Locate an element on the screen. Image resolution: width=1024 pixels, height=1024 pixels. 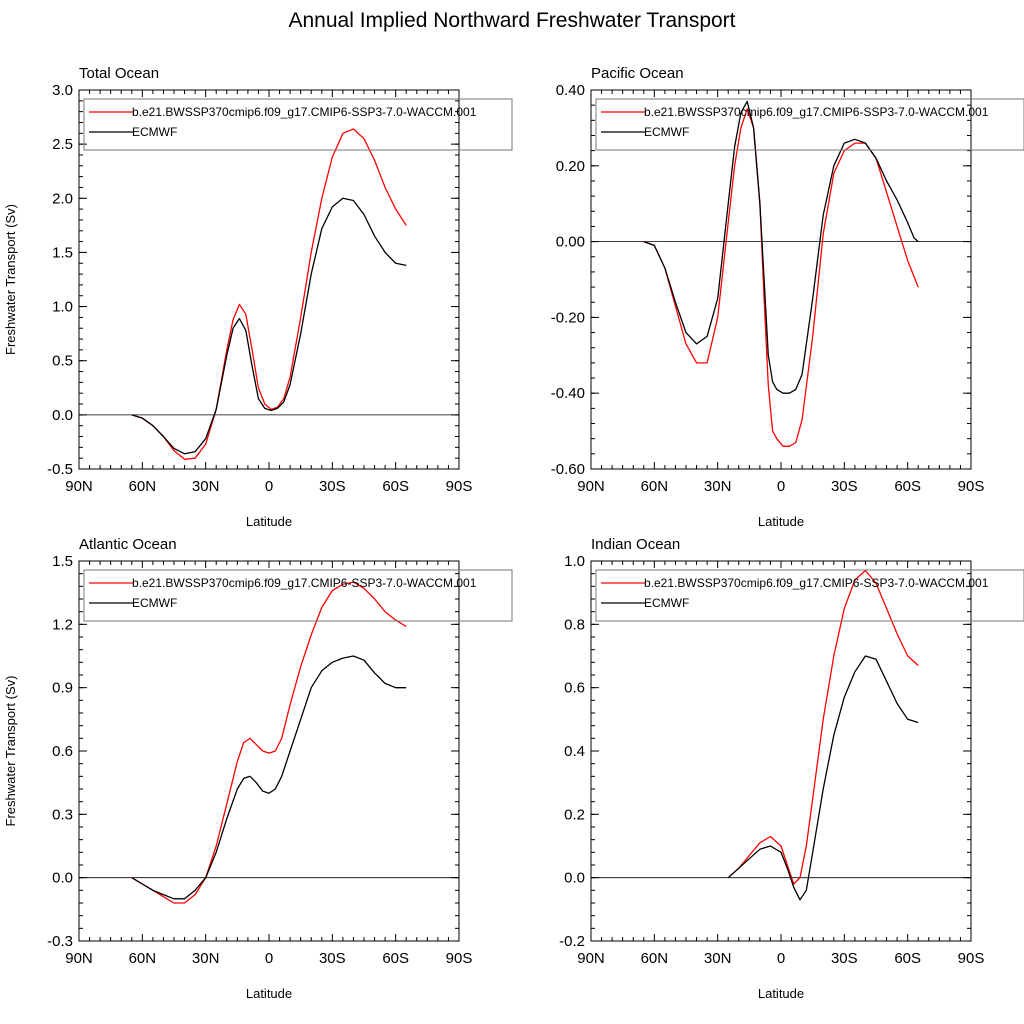
indian-ocean-y-tick-label: -0.2 is located at coordinates (572, 941).